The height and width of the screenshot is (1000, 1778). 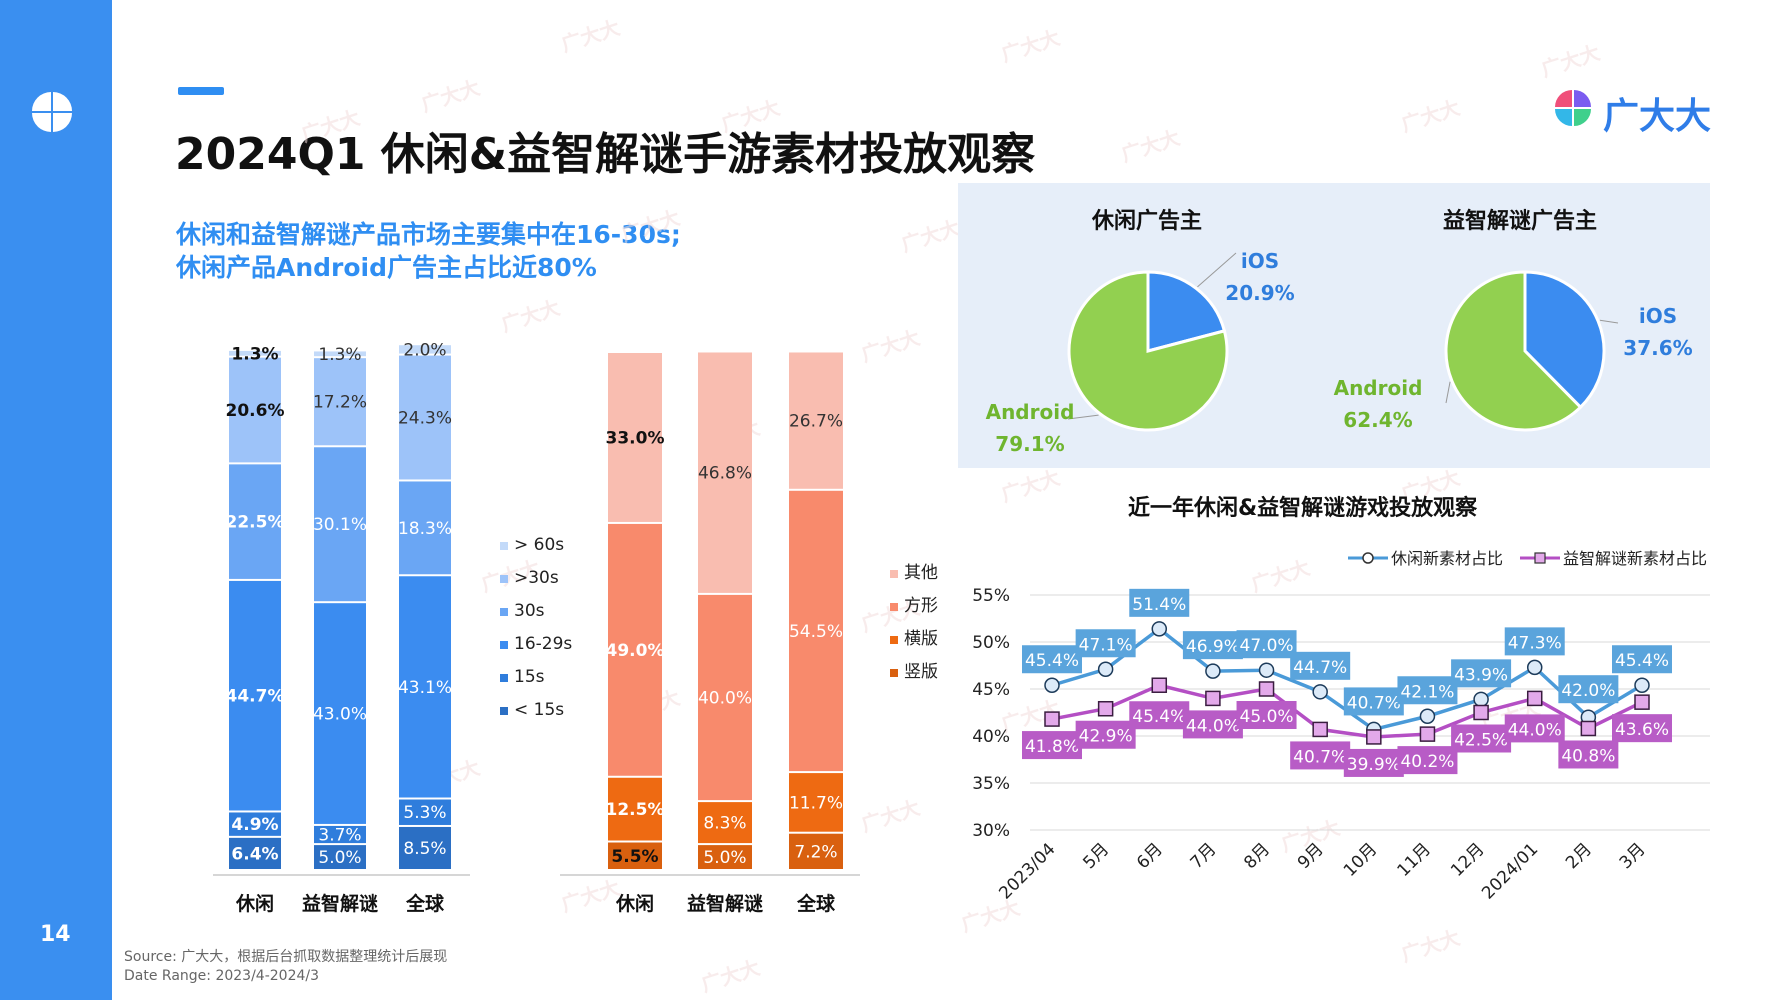 I want to click on subtitle-line-1: 休闲和益智解谜产品市场主要集中在16-30s;, so click(x=428, y=234).